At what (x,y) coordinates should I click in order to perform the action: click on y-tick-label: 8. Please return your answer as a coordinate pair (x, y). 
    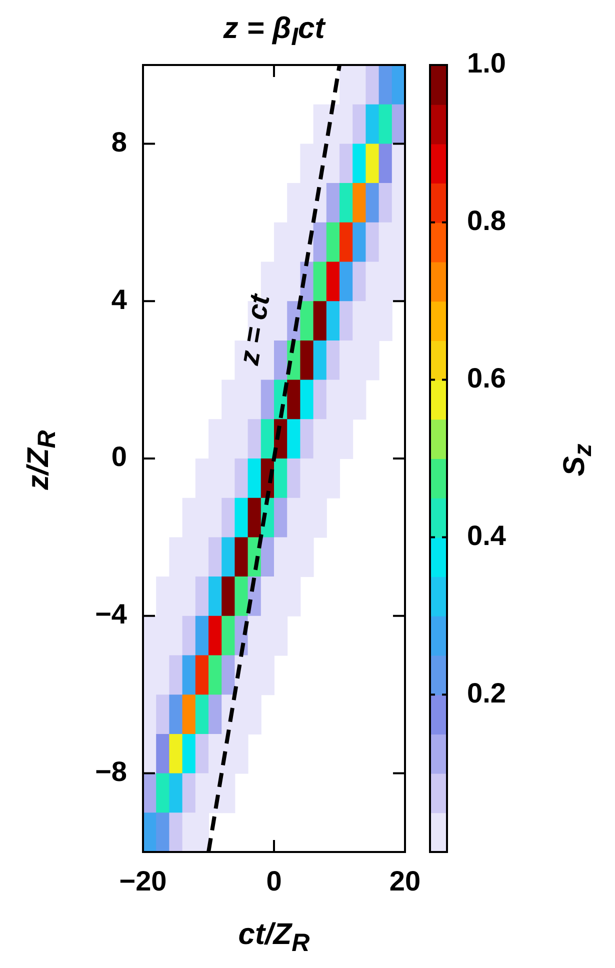
    Looking at the image, I should click on (119, 142).